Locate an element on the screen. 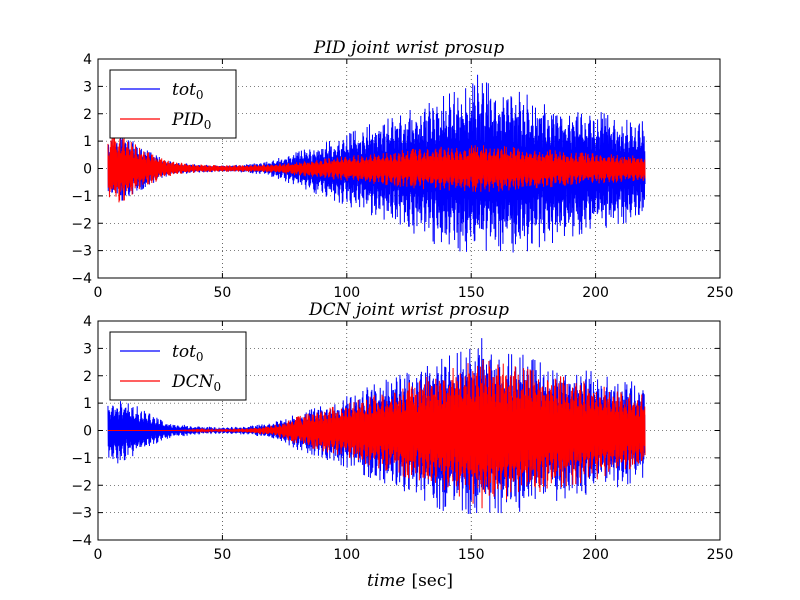  chart-title: PID joint wrist prosup is located at coordinates (408, 48).